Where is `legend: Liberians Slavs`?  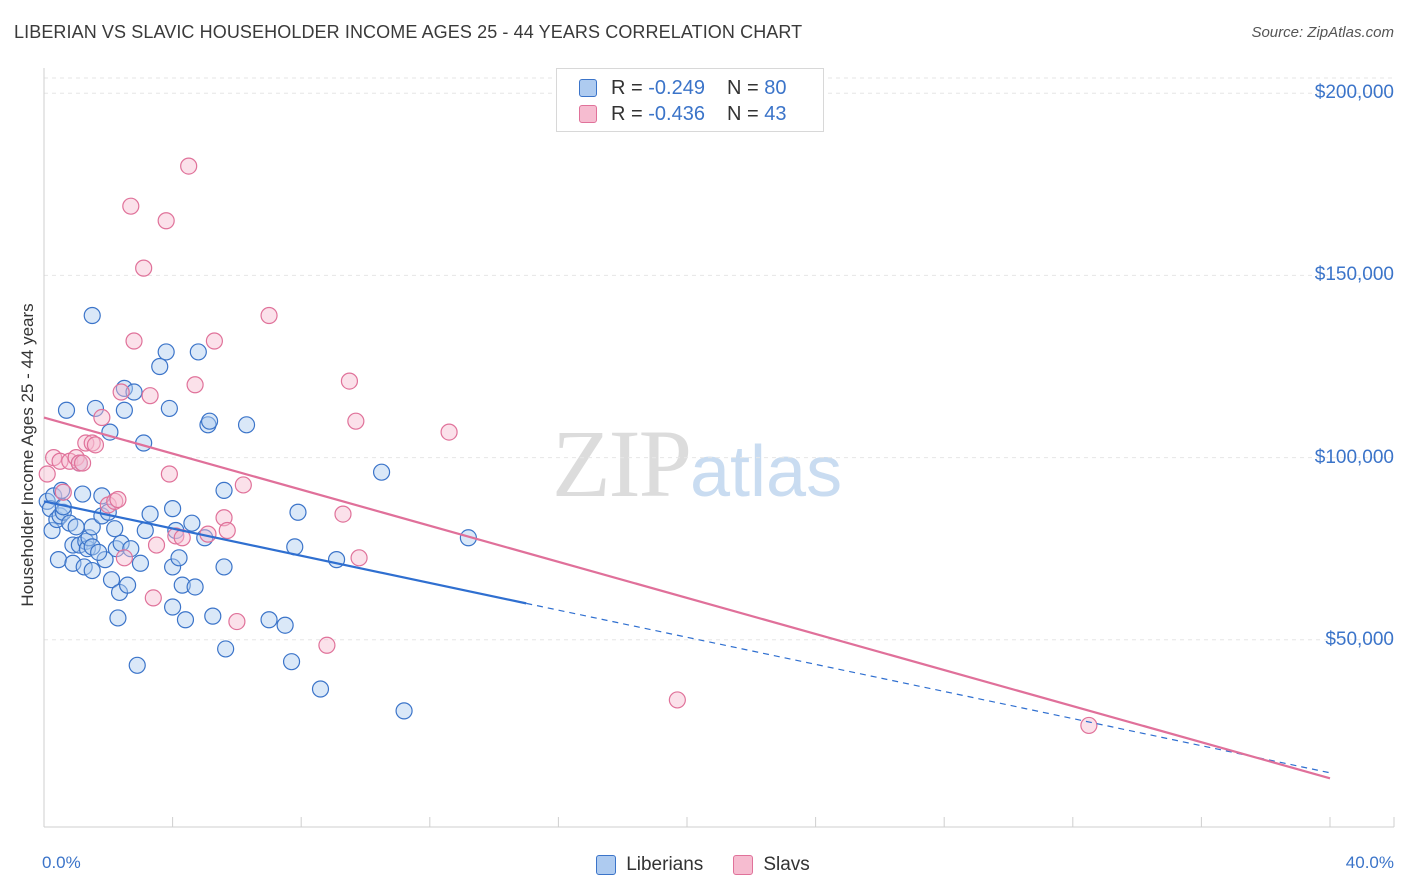 legend: Liberians Slavs is located at coordinates (703, 865).